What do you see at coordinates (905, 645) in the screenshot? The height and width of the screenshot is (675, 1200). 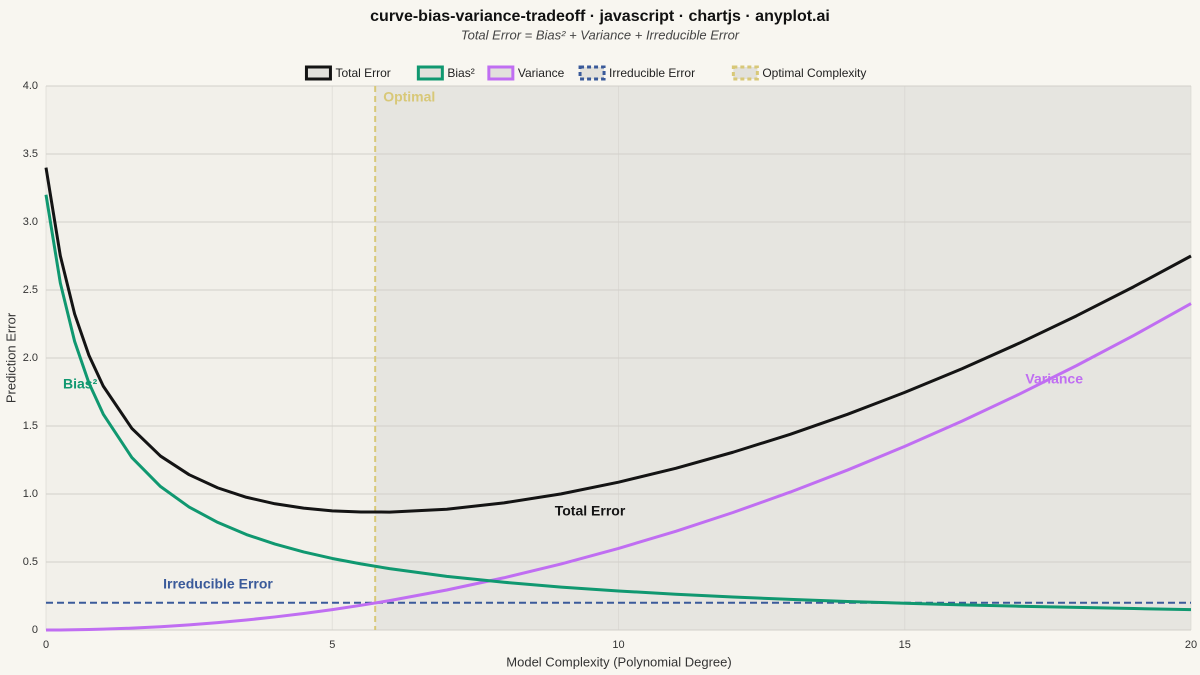 I see `x-tick-label: 15` at bounding box center [905, 645].